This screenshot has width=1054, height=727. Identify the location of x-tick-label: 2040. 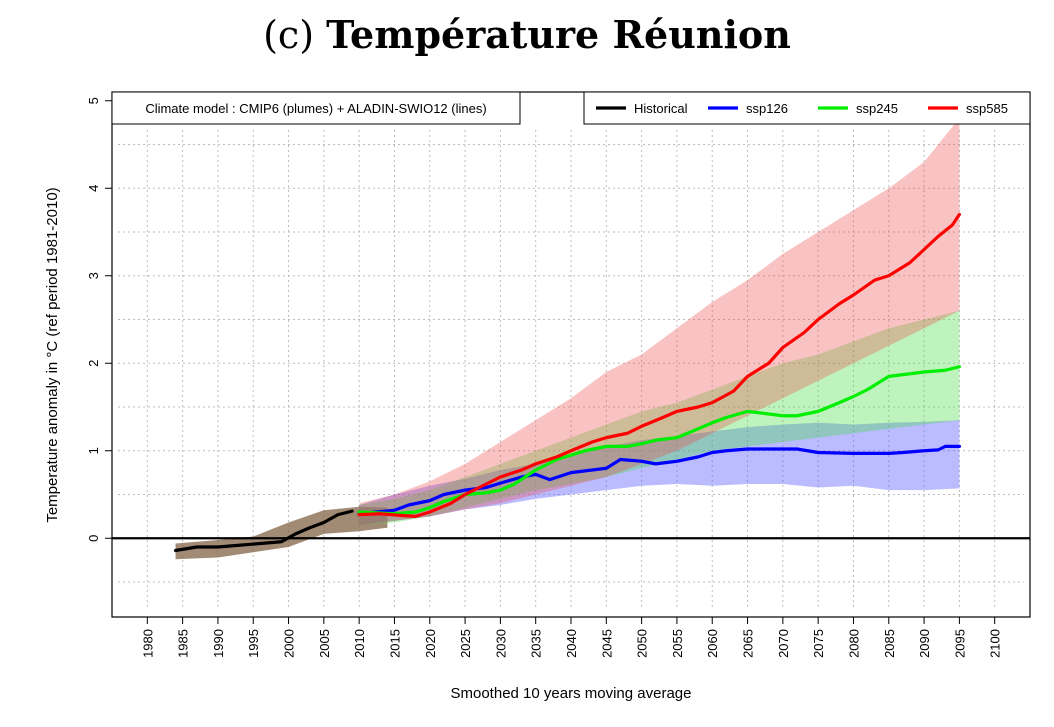
(571, 643).